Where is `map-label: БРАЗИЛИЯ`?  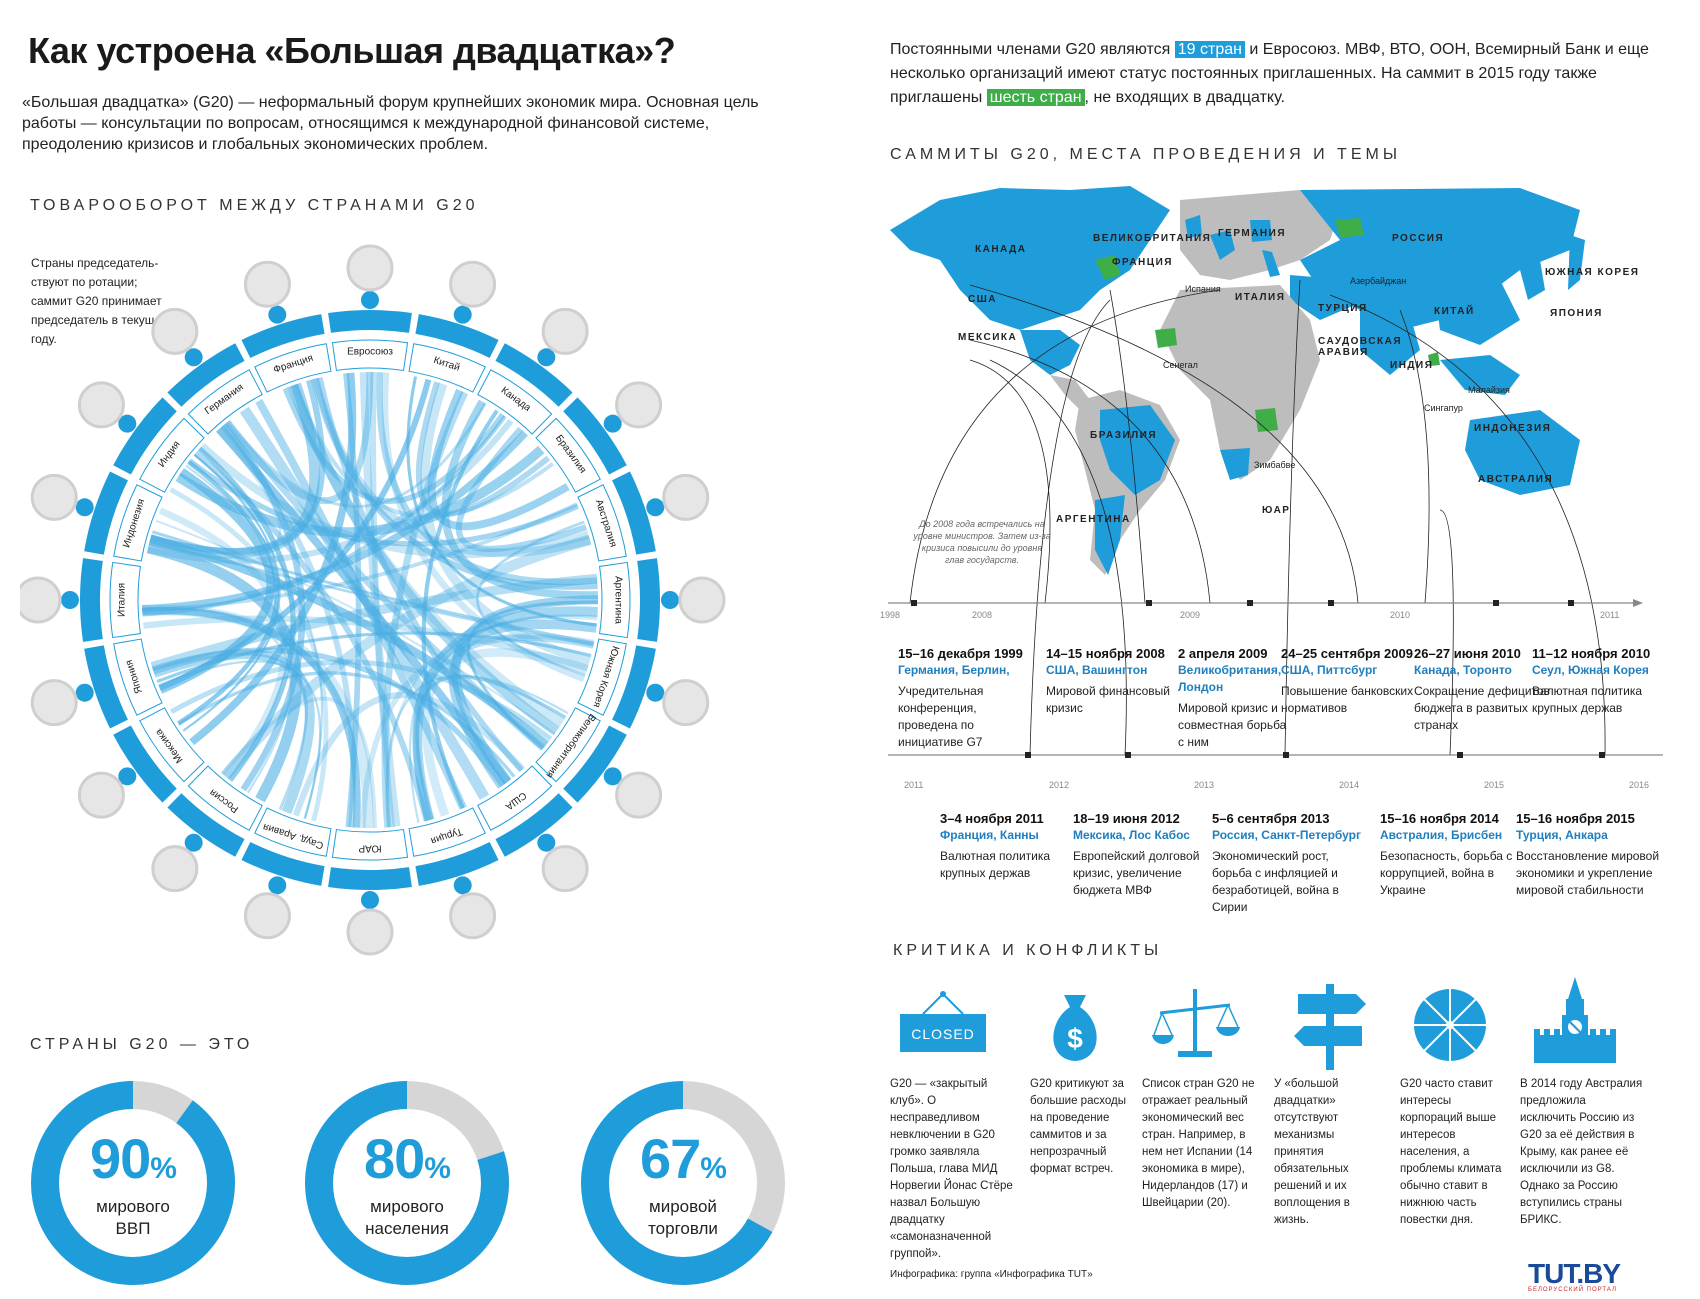 map-label: БРАЗИЛИЯ is located at coordinates (1124, 435).